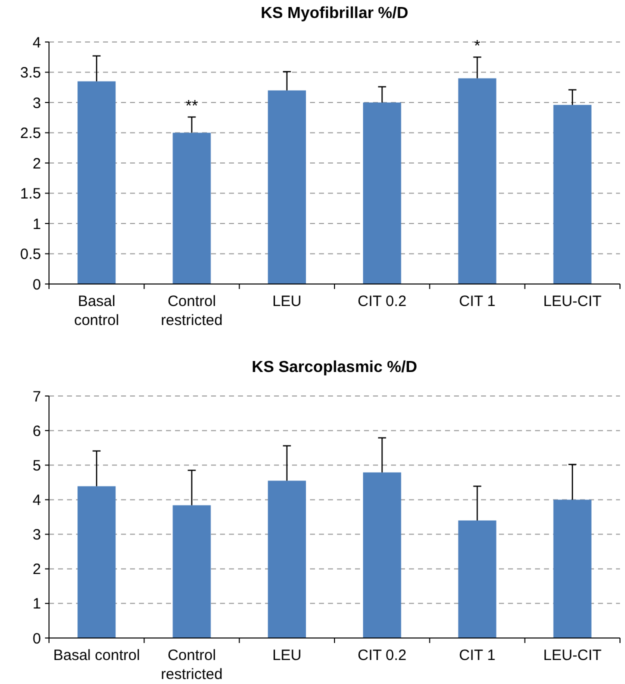 Image resolution: width=625 pixels, height=684 pixels. What do you see at coordinates (36, 397) in the screenshot?
I see `y-tick-label: 7` at bounding box center [36, 397].